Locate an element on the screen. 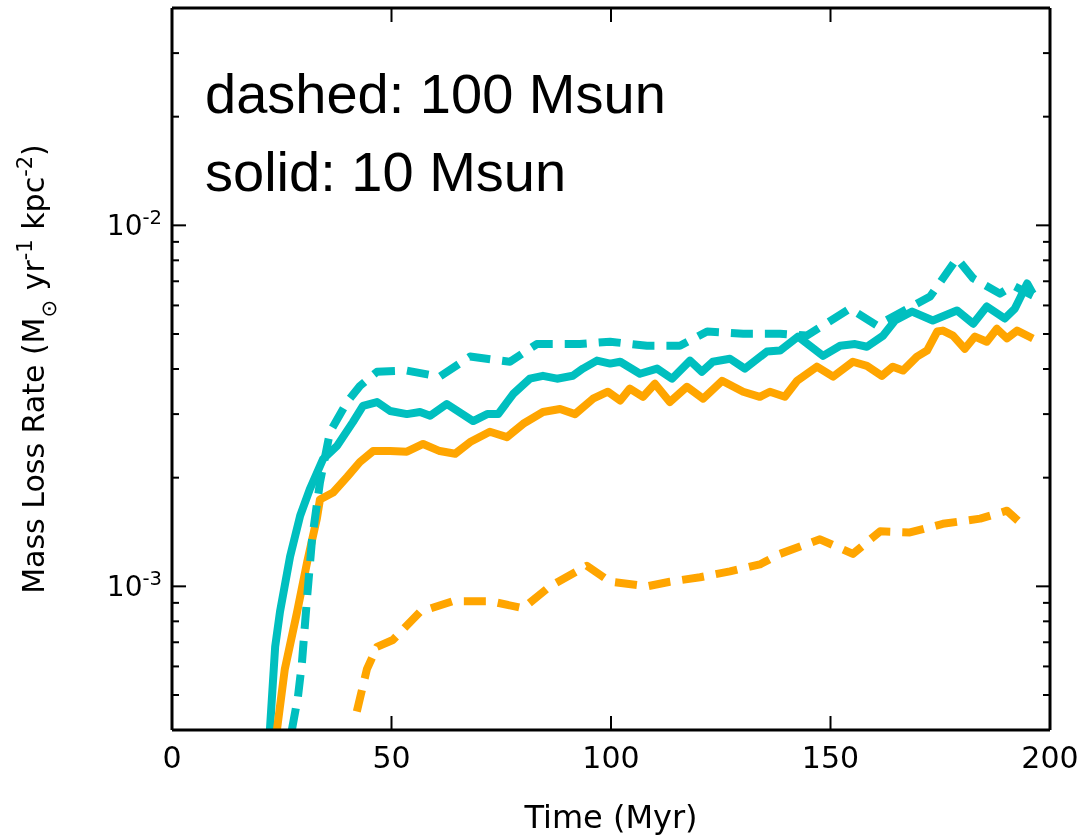  annotation: dashed: 100 Msun is located at coordinates (435, 94).